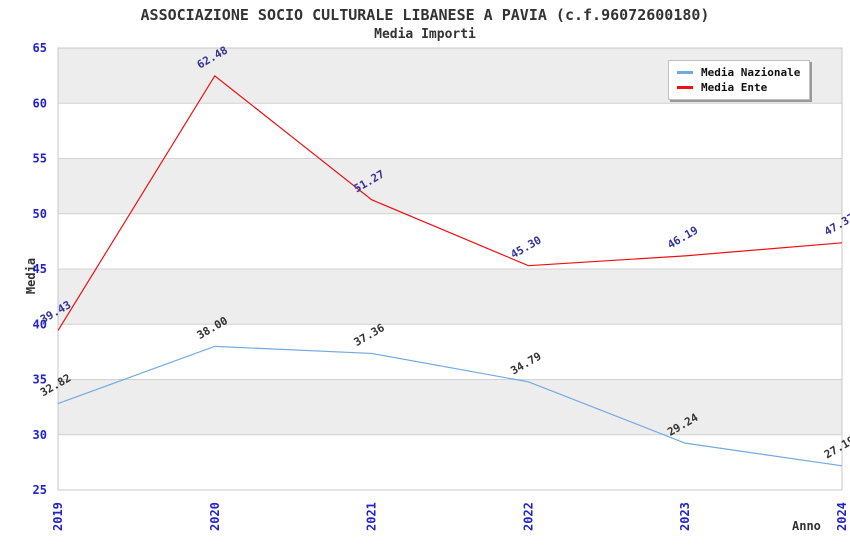 The width and height of the screenshot is (850, 550). I want to click on svg-text: 2024, so click(842, 516).